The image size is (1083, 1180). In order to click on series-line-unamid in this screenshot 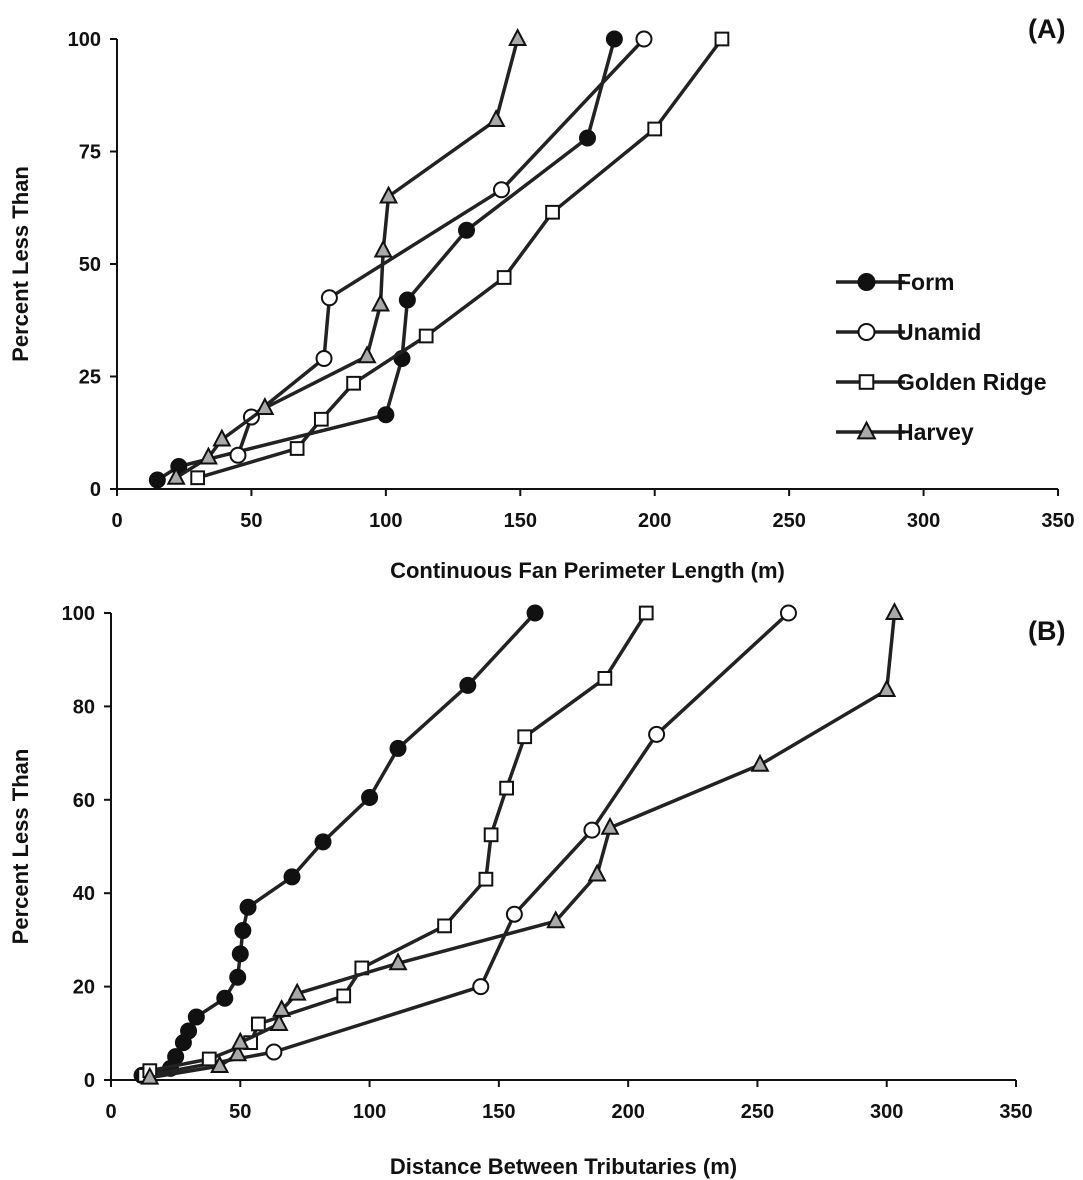, I will do `click(441, 246)`.